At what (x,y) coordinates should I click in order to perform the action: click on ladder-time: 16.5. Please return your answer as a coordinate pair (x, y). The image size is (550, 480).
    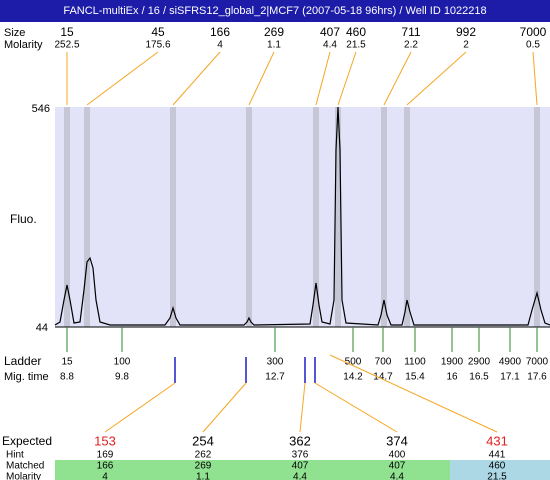
    Looking at the image, I should click on (479, 377).